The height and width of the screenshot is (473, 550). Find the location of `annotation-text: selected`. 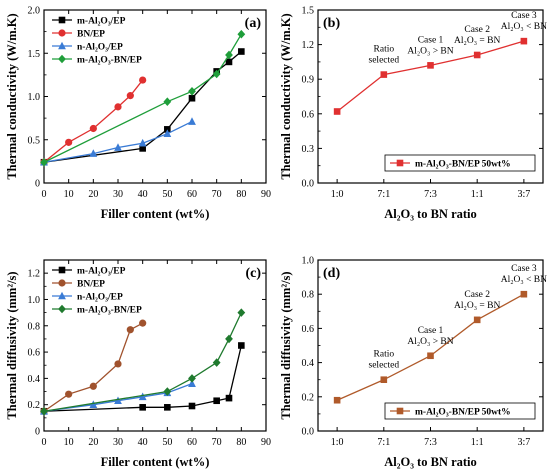

annotation-text: selected is located at coordinates (384, 61).